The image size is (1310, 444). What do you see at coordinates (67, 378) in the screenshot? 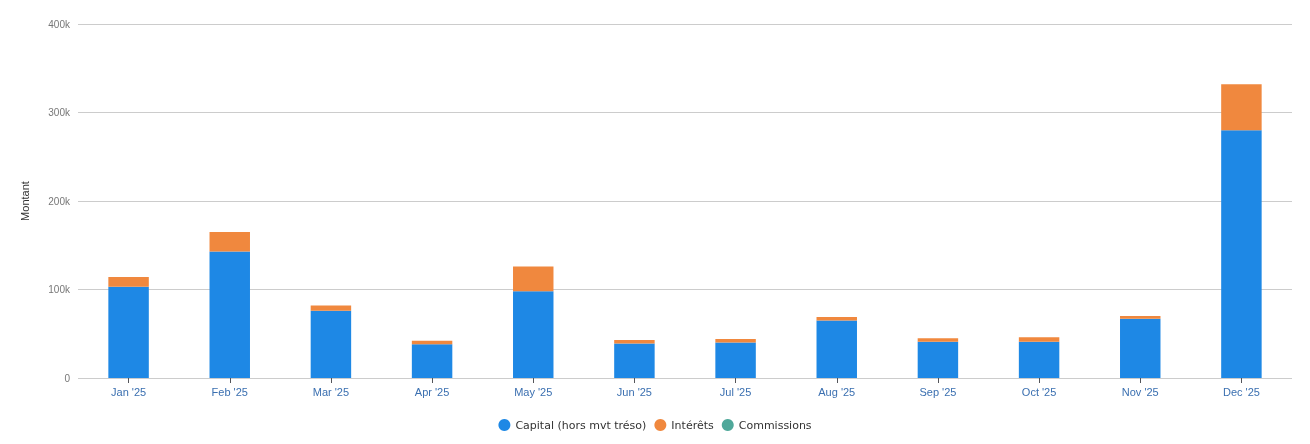
I see `y-tick-label: 0` at bounding box center [67, 378].